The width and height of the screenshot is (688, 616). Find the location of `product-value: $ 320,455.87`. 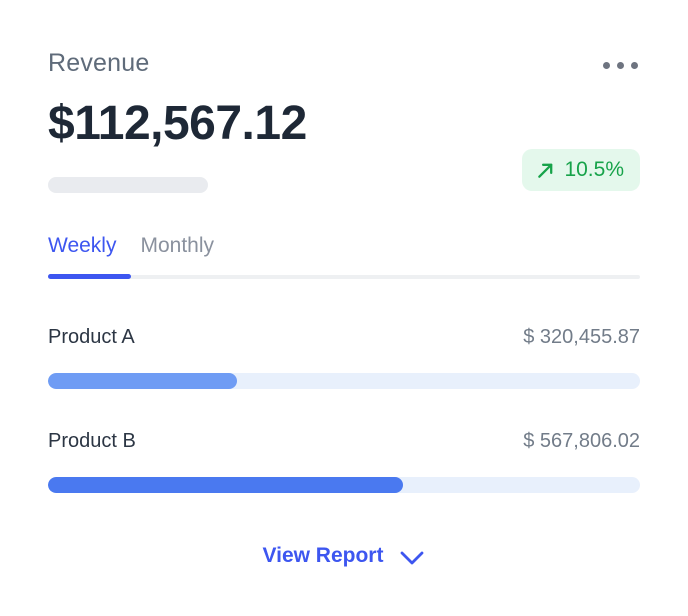

product-value: $ 320,455.87 is located at coordinates (581, 337).